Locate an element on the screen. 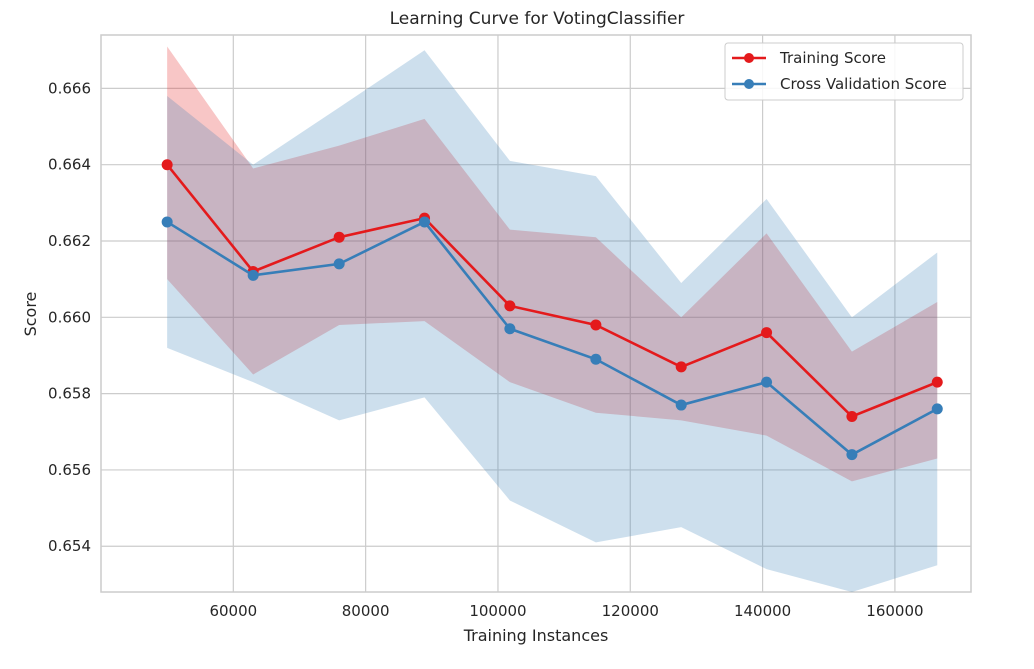 This screenshot has height=669, width=1034. chart-legend: Training Score Cross Validation Score is located at coordinates (844, 71).